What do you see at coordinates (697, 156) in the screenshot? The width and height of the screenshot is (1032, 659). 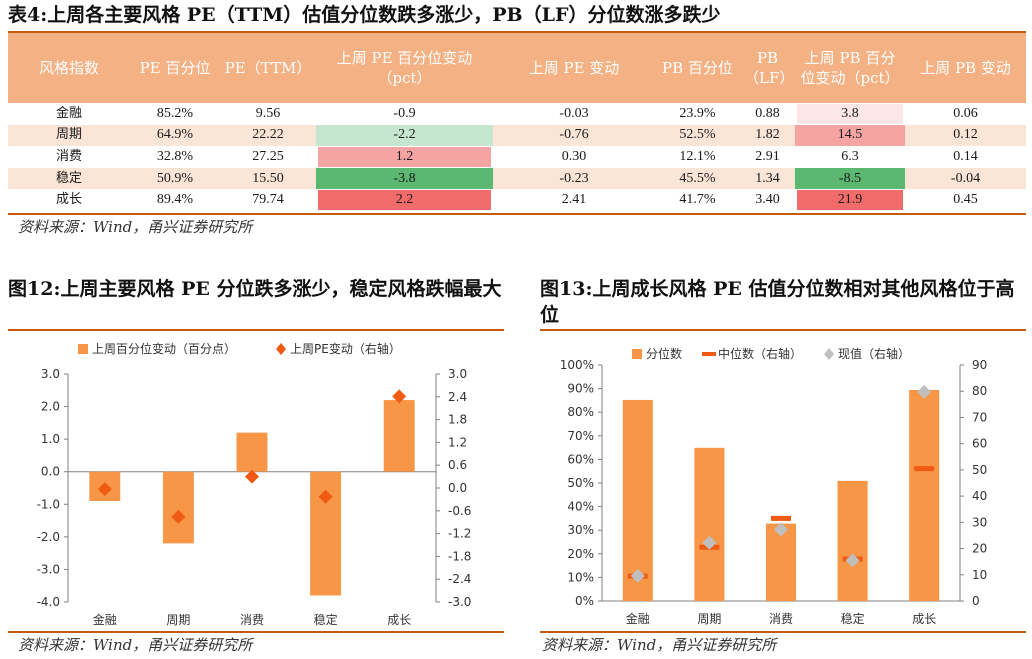 I see `table-cell-pb-pct: 12.1%` at bounding box center [697, 156].